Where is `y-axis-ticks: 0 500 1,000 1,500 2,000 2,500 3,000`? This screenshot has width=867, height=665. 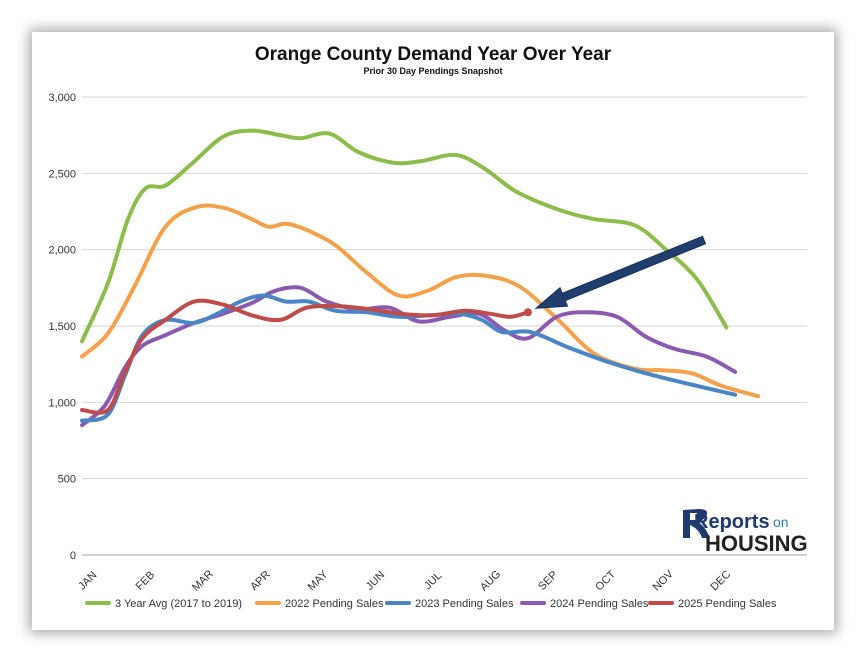
y-axis-ticks: 0 500 1,000 1,500 2,000 2,500 3,000 is located at coordinates (62, 327).